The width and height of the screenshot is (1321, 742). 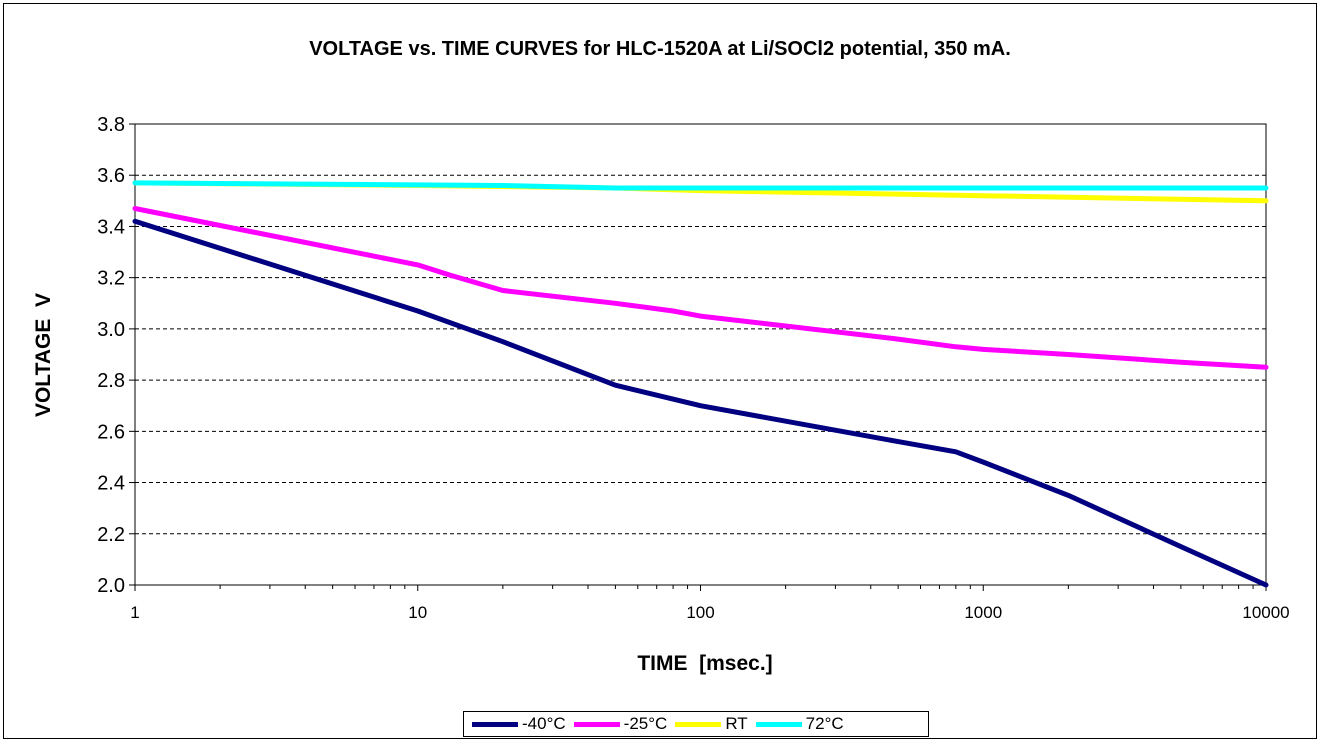 I want to click on legend-item: -40°C, so click(x=519, y=724).